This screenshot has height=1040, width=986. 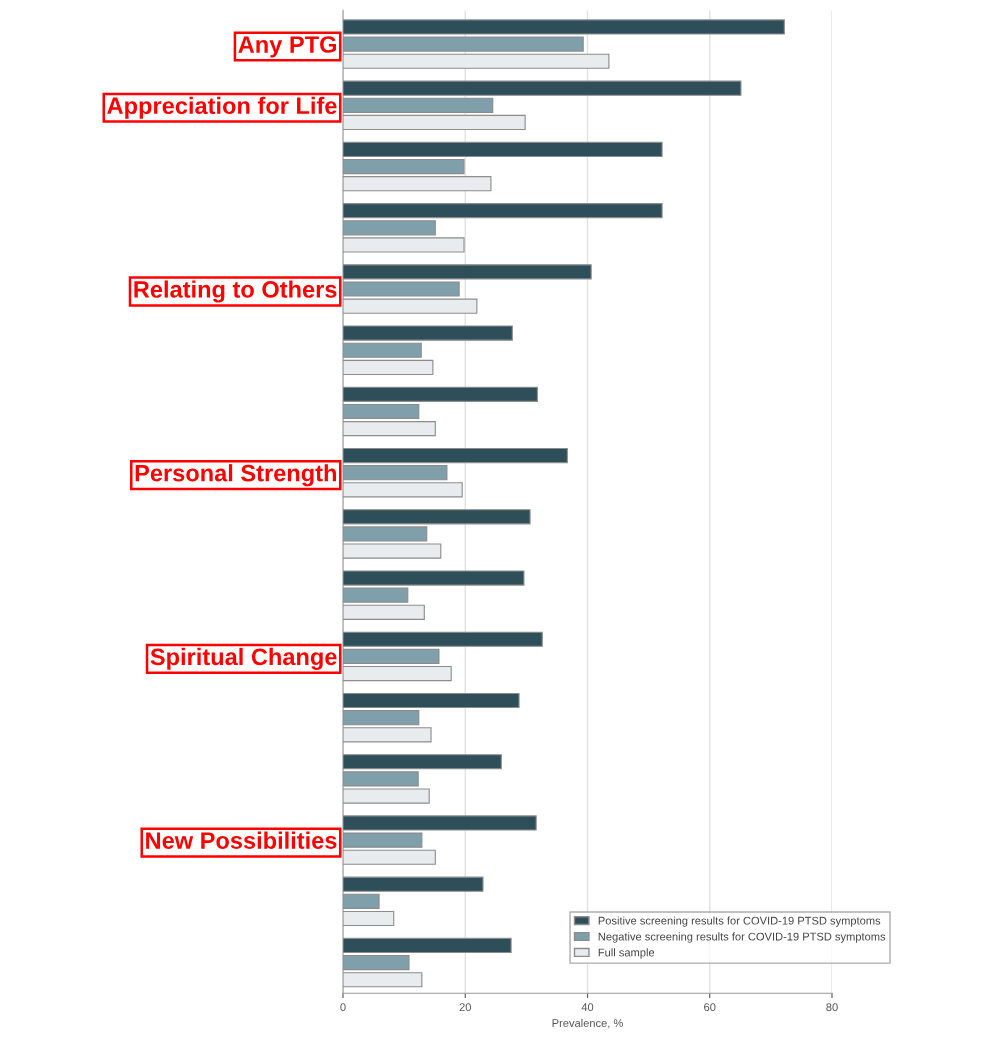 I want to click on y-tick-label: Any PTG, so click(x=287, y=47).